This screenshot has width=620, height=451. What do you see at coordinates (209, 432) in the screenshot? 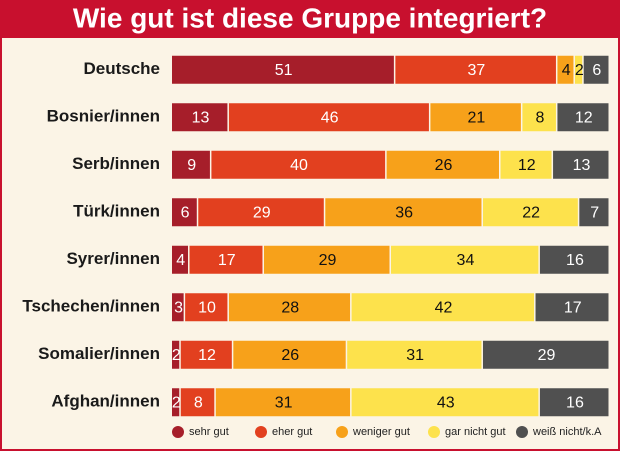
I see `legend-label: sehr gut` at bounding box center [209, 432].